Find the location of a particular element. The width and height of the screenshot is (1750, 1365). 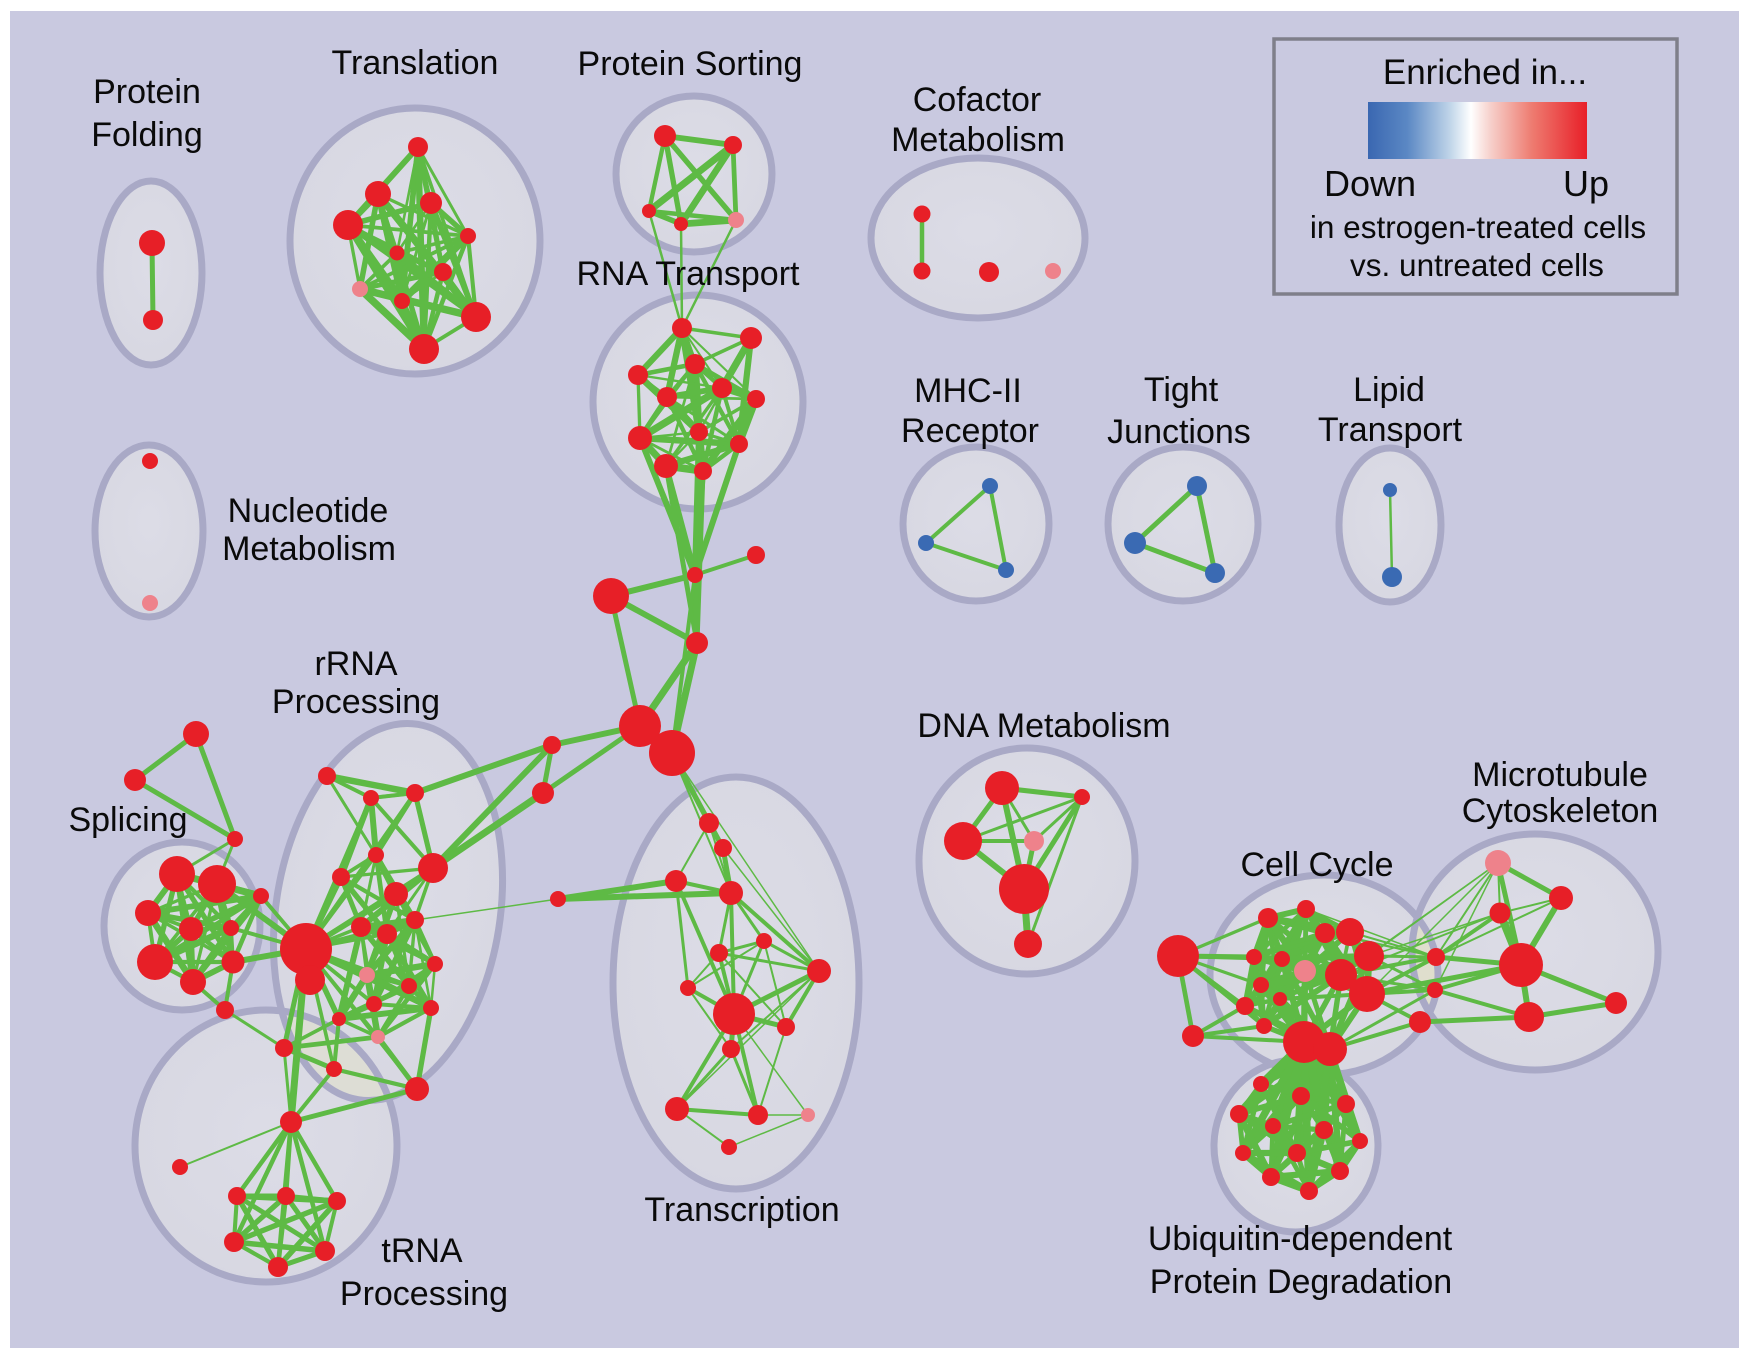

svg-text: Splicing is located at coordinates (127, 820).